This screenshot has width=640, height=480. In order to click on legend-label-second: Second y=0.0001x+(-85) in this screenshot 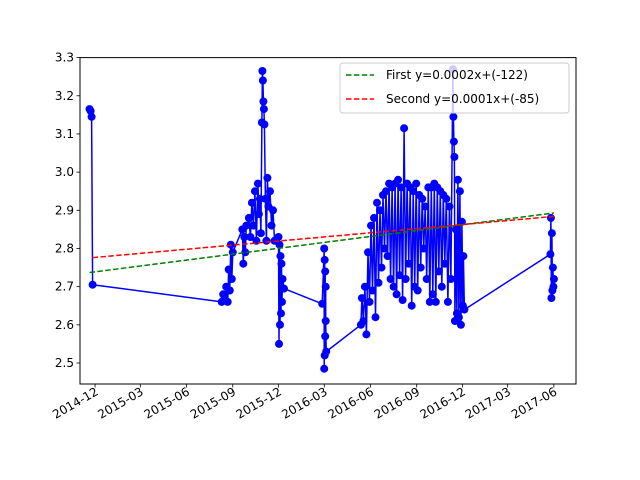, I will do `click(462, 99)`.